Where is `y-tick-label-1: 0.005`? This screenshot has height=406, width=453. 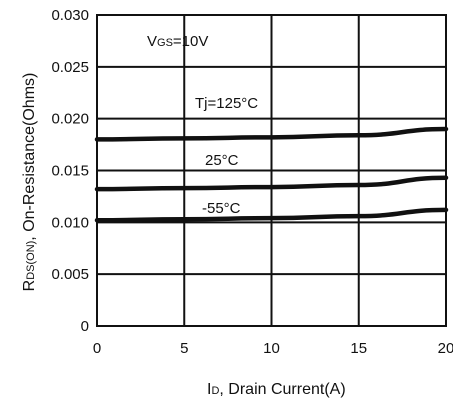
y-tick-label-1: 0.005 is located at coordinates (70, 274).